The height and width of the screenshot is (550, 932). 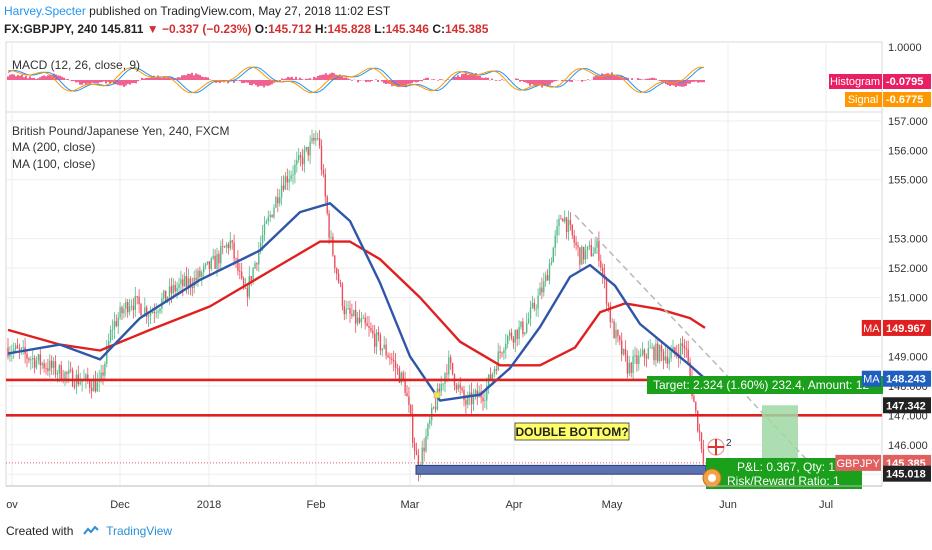 What do you see at coordinates (316, 505) in the screenshot?
I see `x-tick-label: Feb` at bounding box center [316, 505].